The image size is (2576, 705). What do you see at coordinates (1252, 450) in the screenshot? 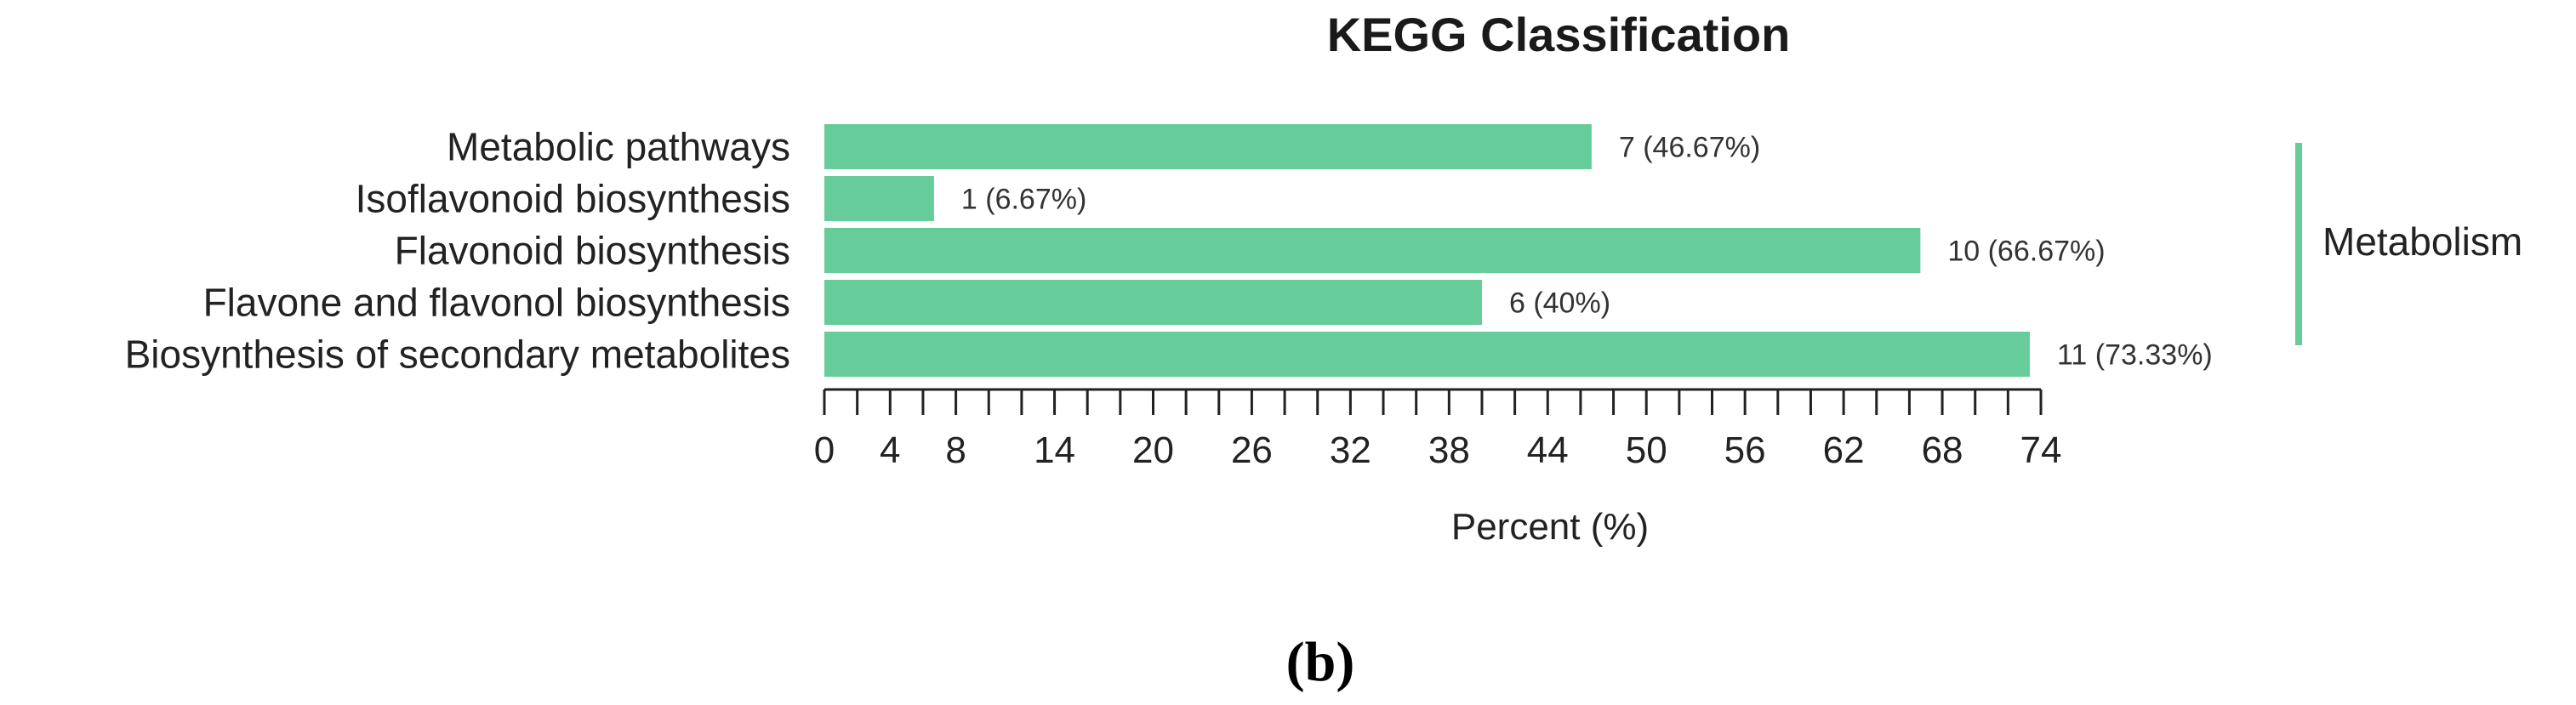
I see `x-tick-label-26: 26` at bounding box center [1252, 450].